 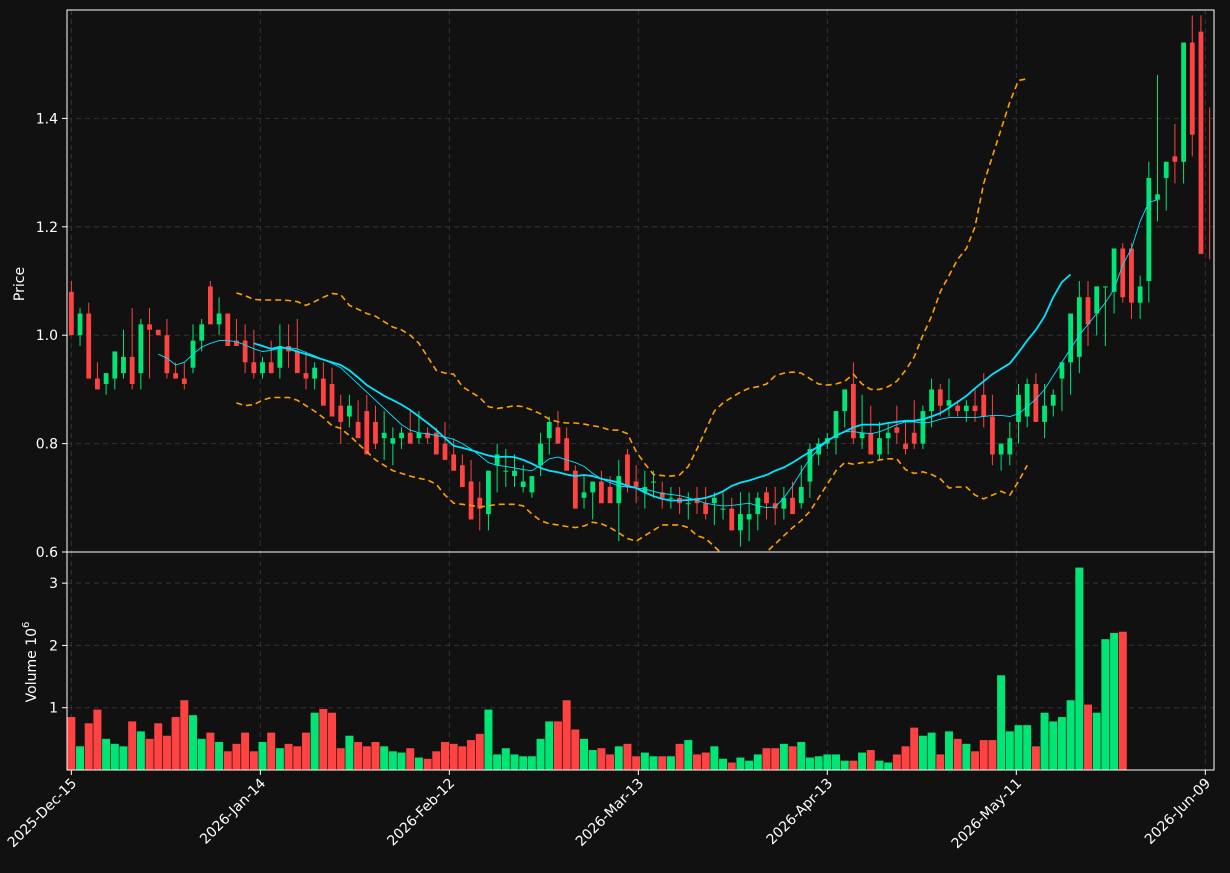 I want to click on price-y-tick-label: 0.8, so click(x=47, y=445).